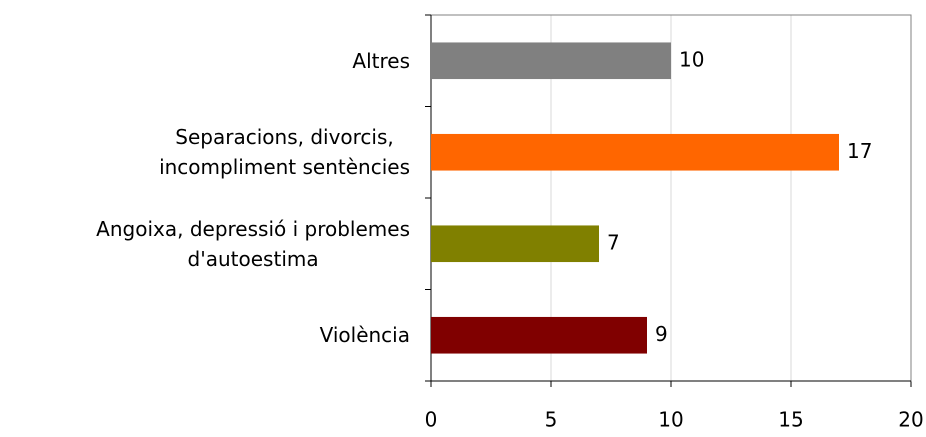  What do you see at coordinates (859, 151) in the screenshot?
I see `data-label: 17` at bounding box center [859, 151].